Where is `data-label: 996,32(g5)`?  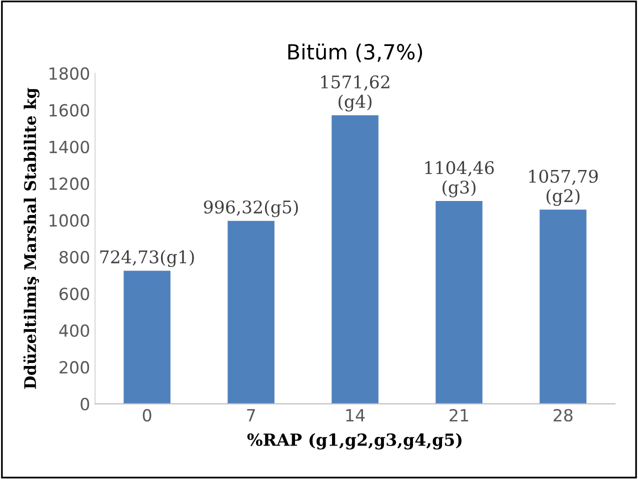
data-label: 996,32(g5) is located at coordinates (251, 209).